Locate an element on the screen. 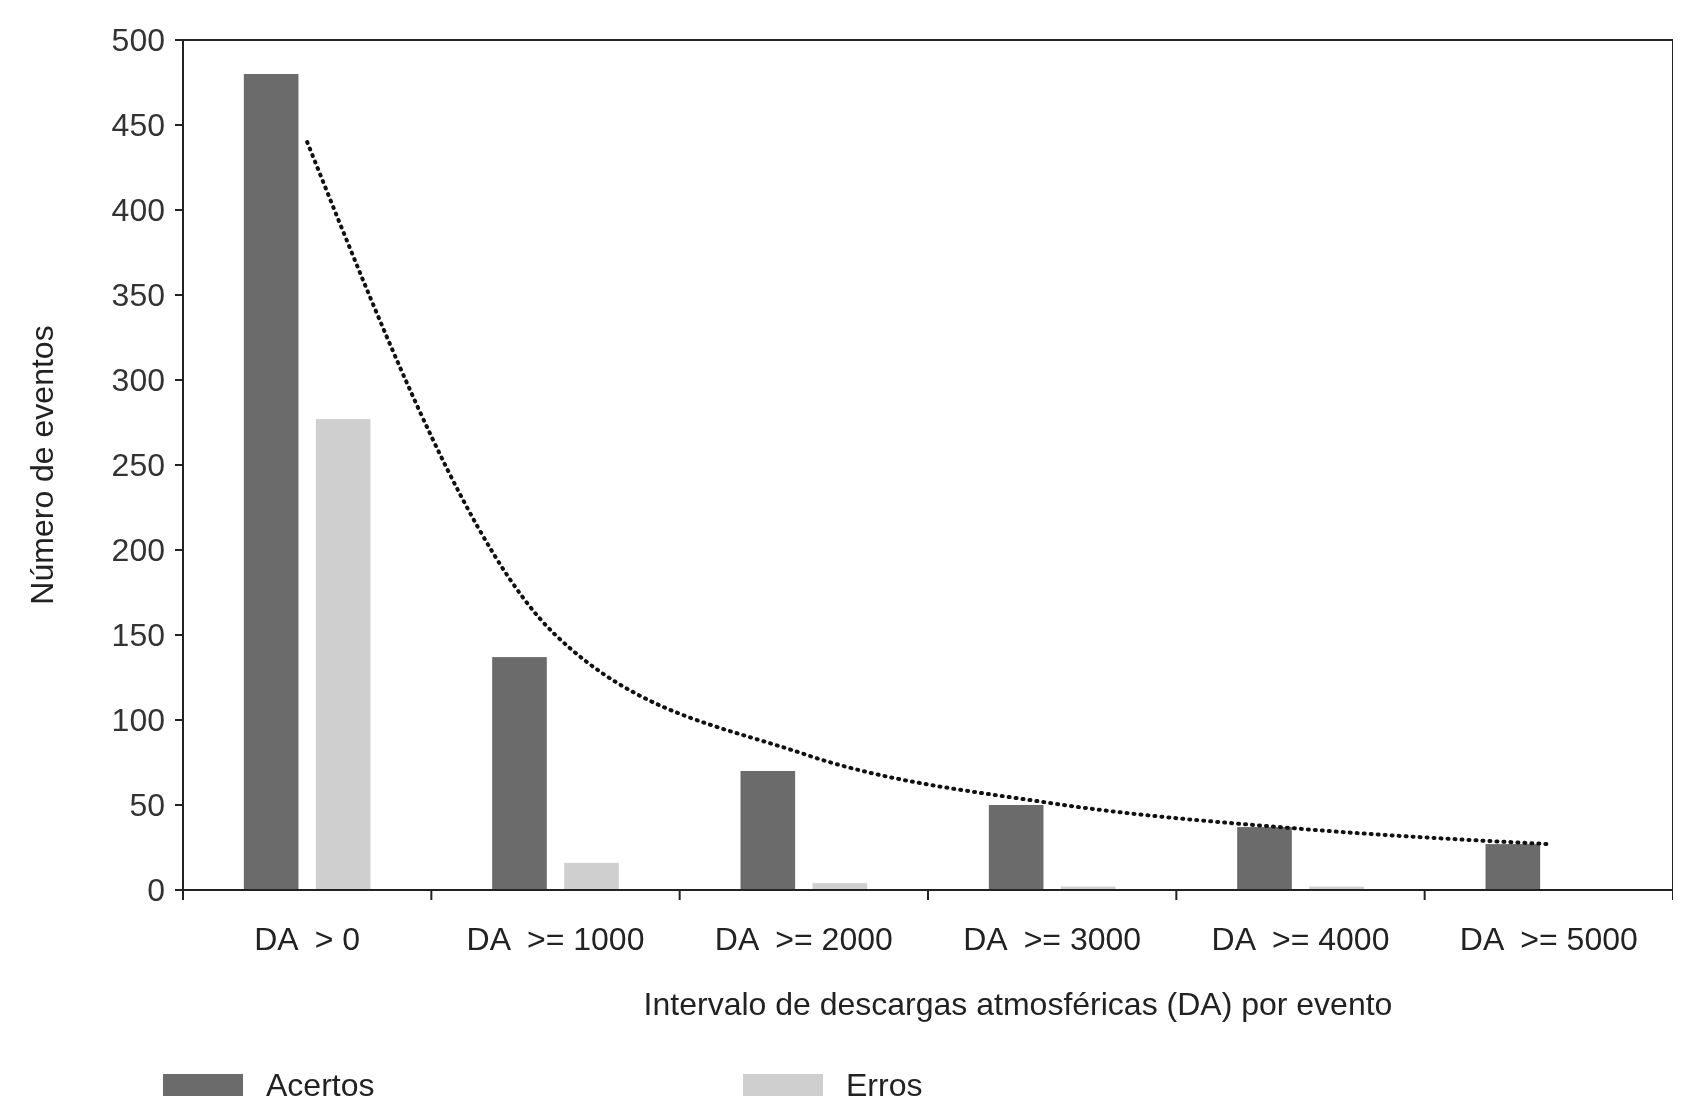 Image resolution: width=1681 pixels, height=1109 pixels. y-axis-title: Número de eventos is located at coordinates (42, 465).